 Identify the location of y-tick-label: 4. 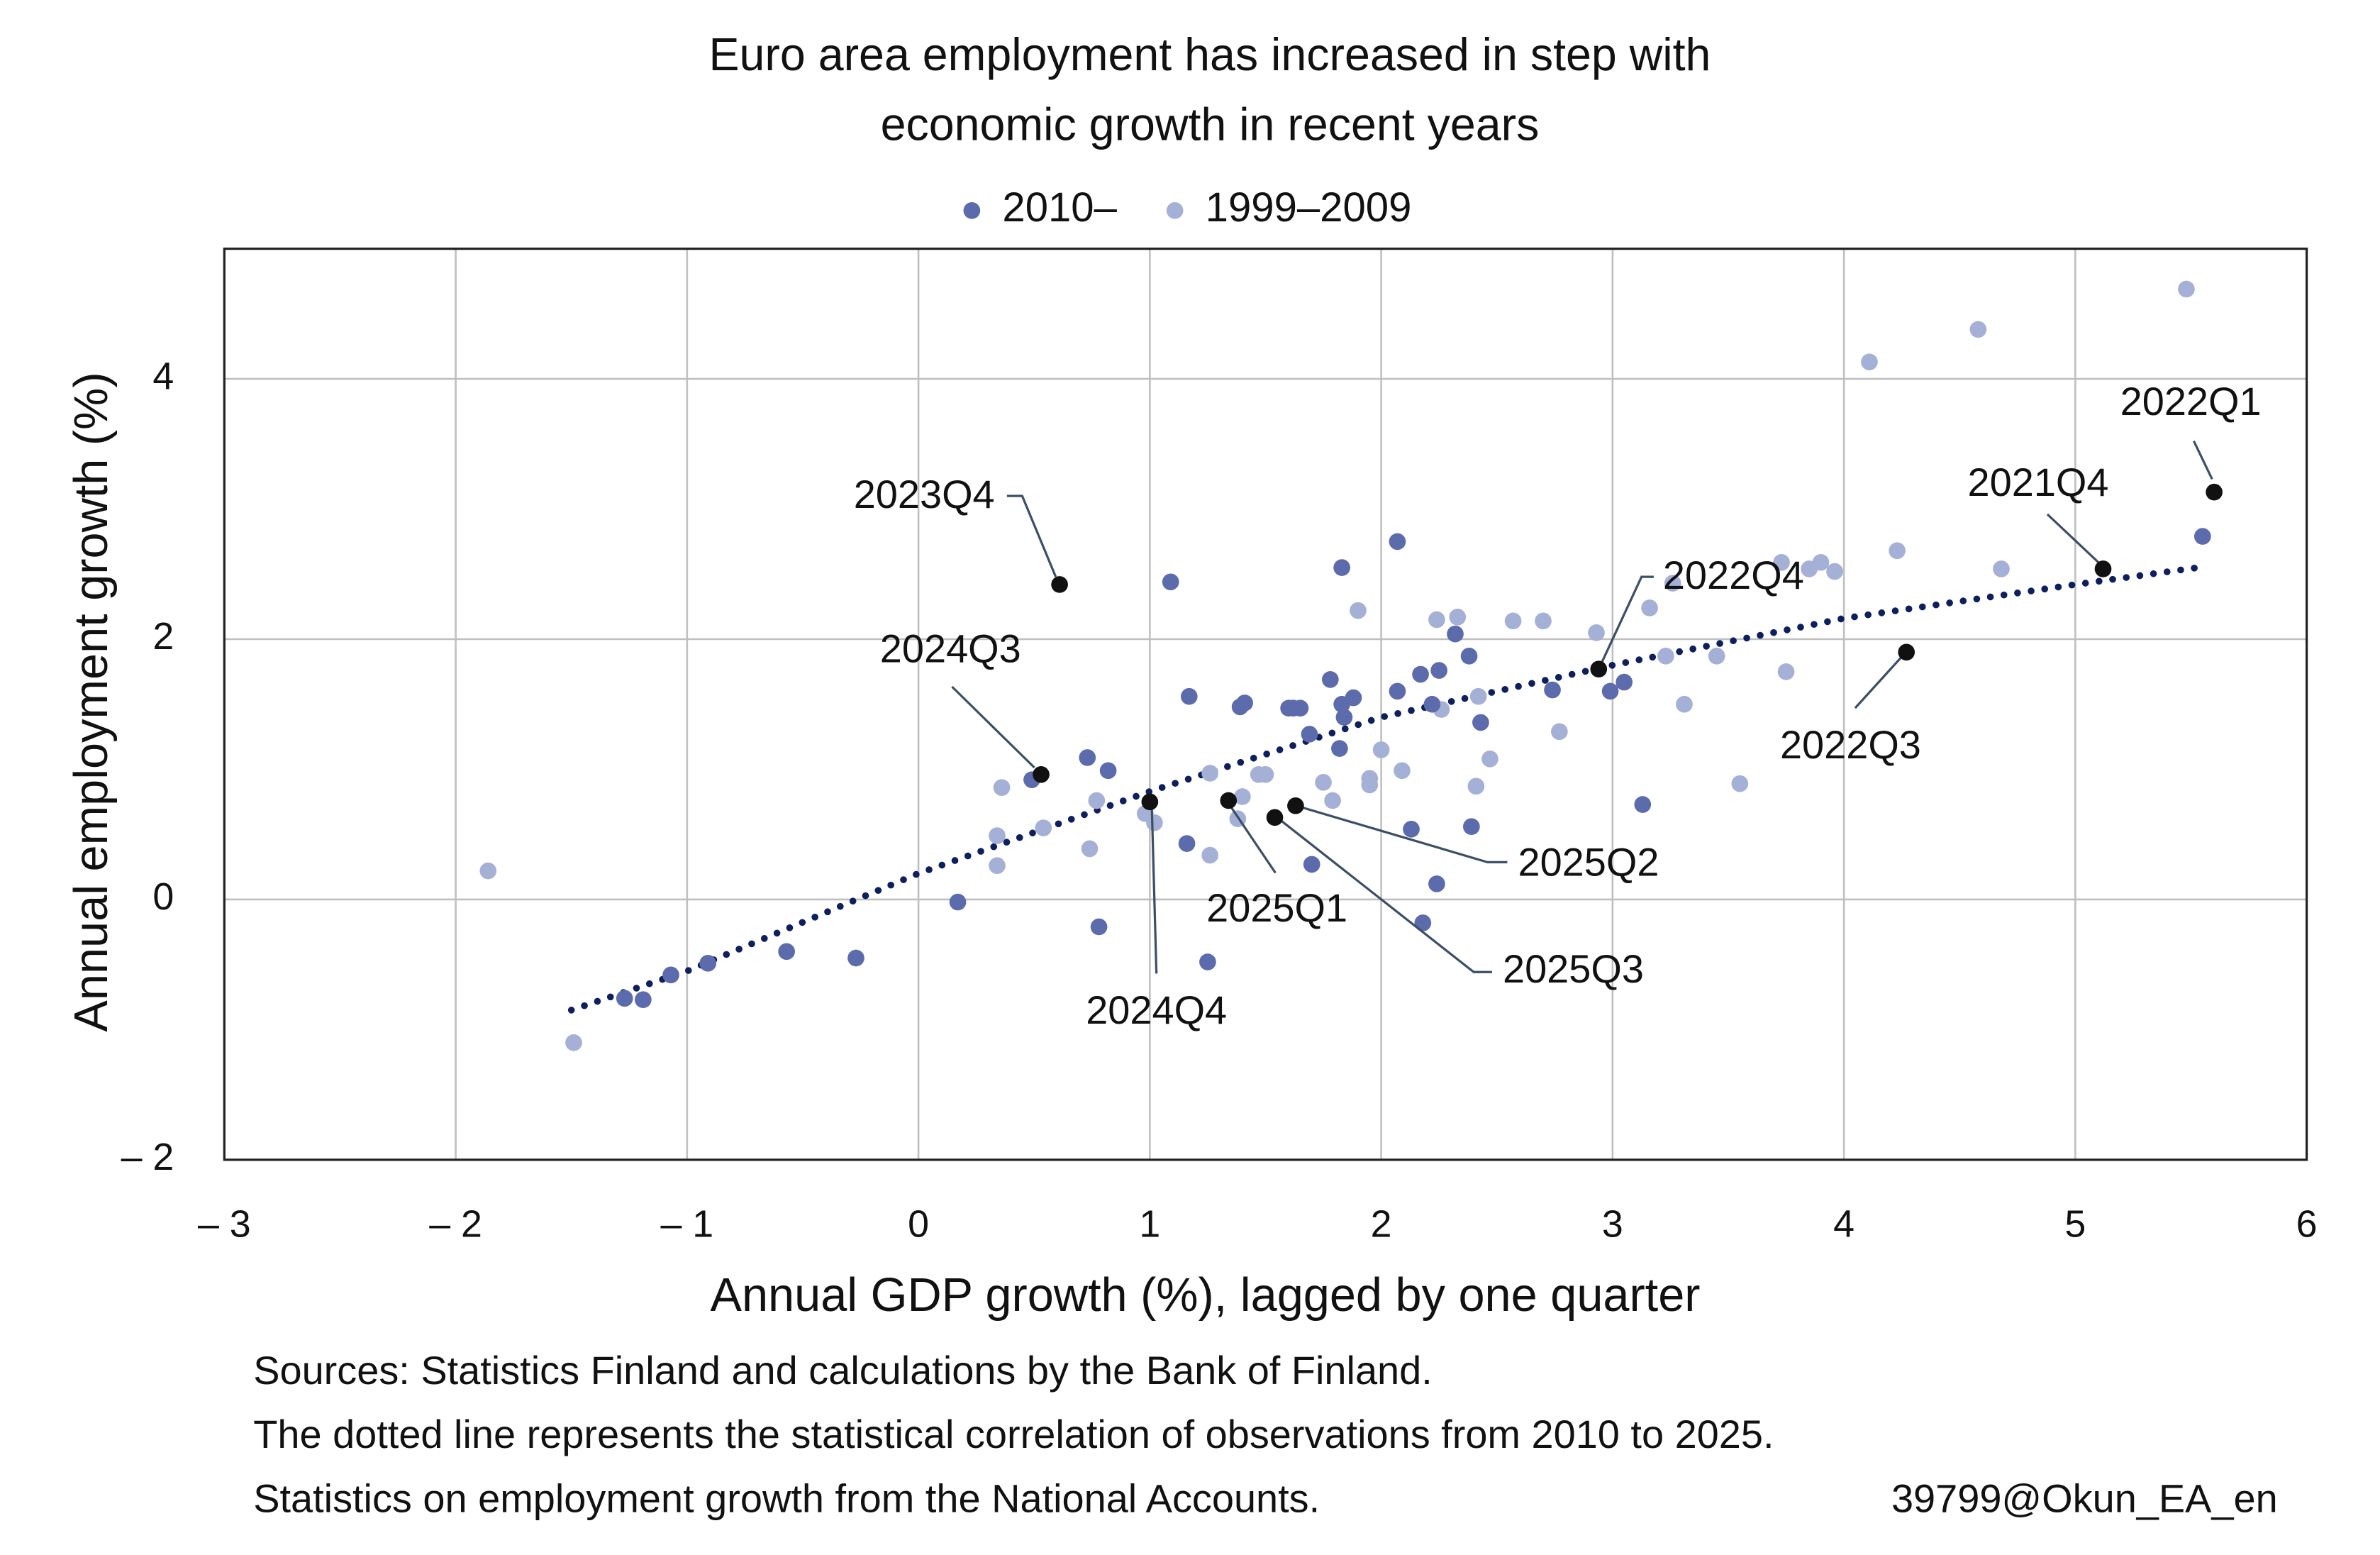
(163, 376).